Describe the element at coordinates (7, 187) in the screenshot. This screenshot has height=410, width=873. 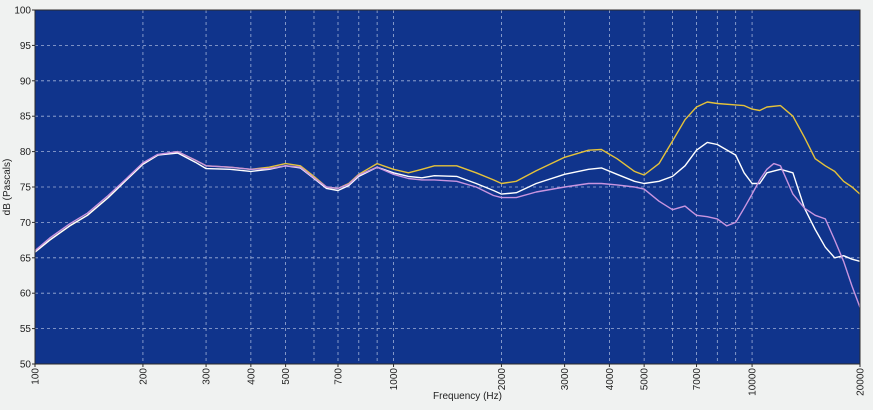
I see `y-axis-title: dB (Pascals)` at that location.